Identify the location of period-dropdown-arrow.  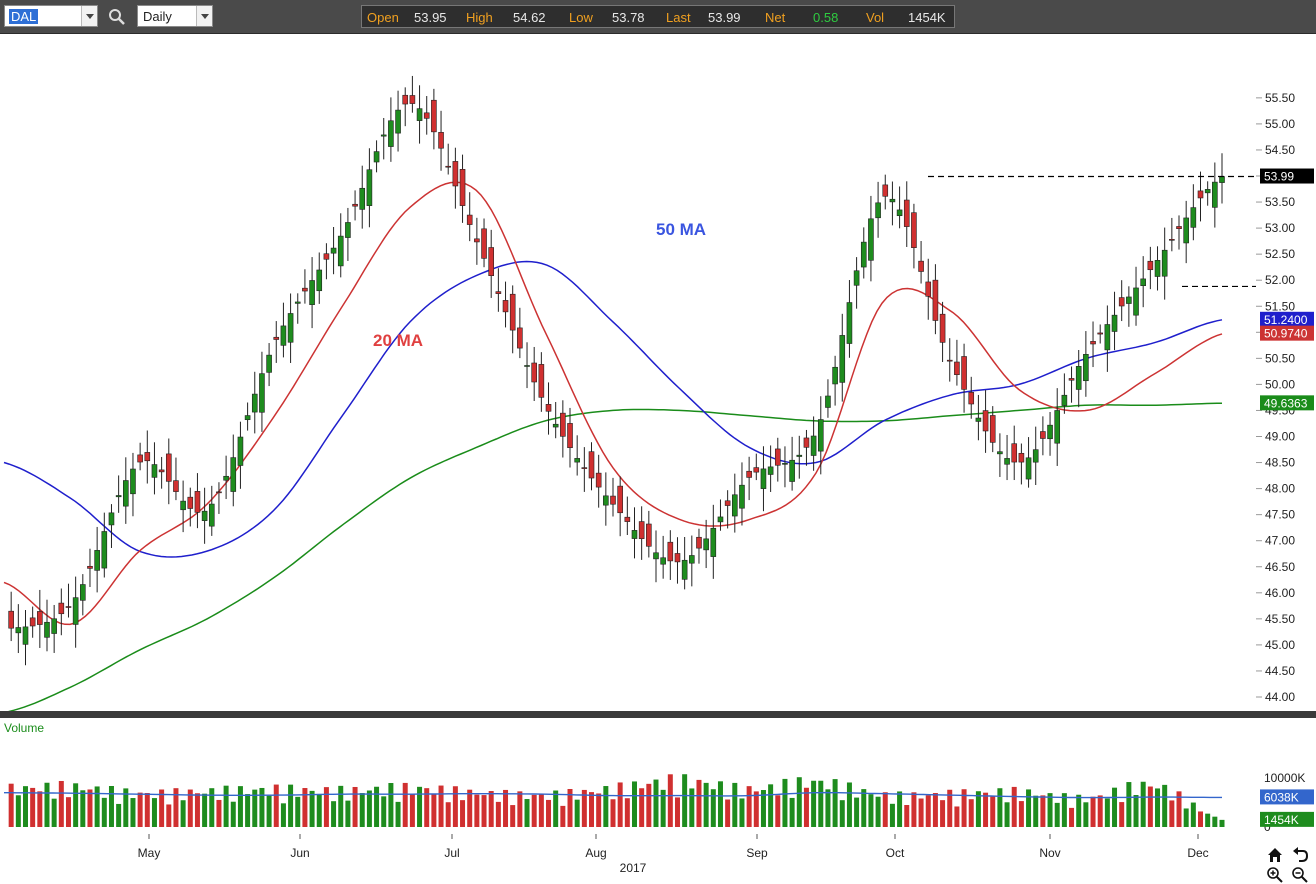
(204, 16).